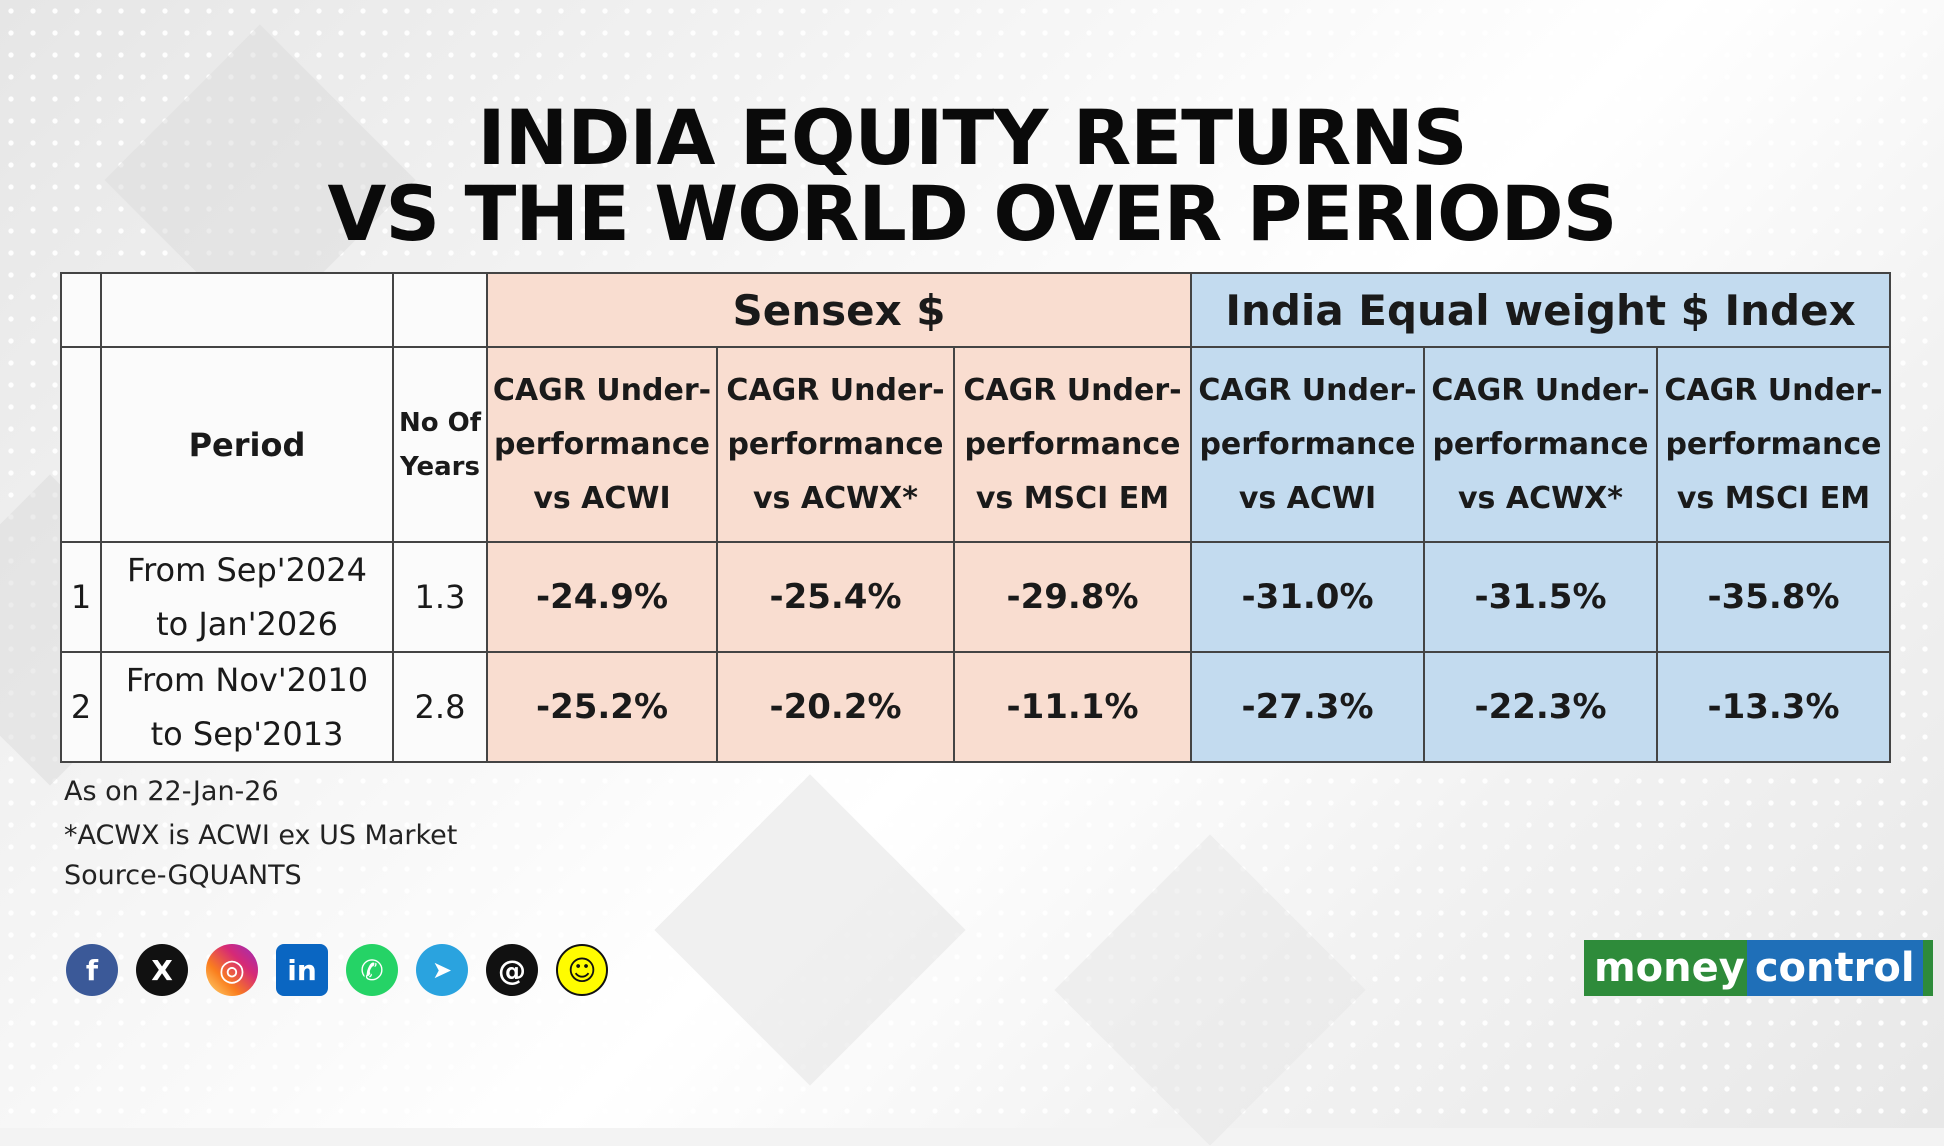 Image resolution: width=1944 pixels, height=1146 pixels. Describe the element at coordinates (81, 707) in the screenshot. I see `row-index: 2` at that location.